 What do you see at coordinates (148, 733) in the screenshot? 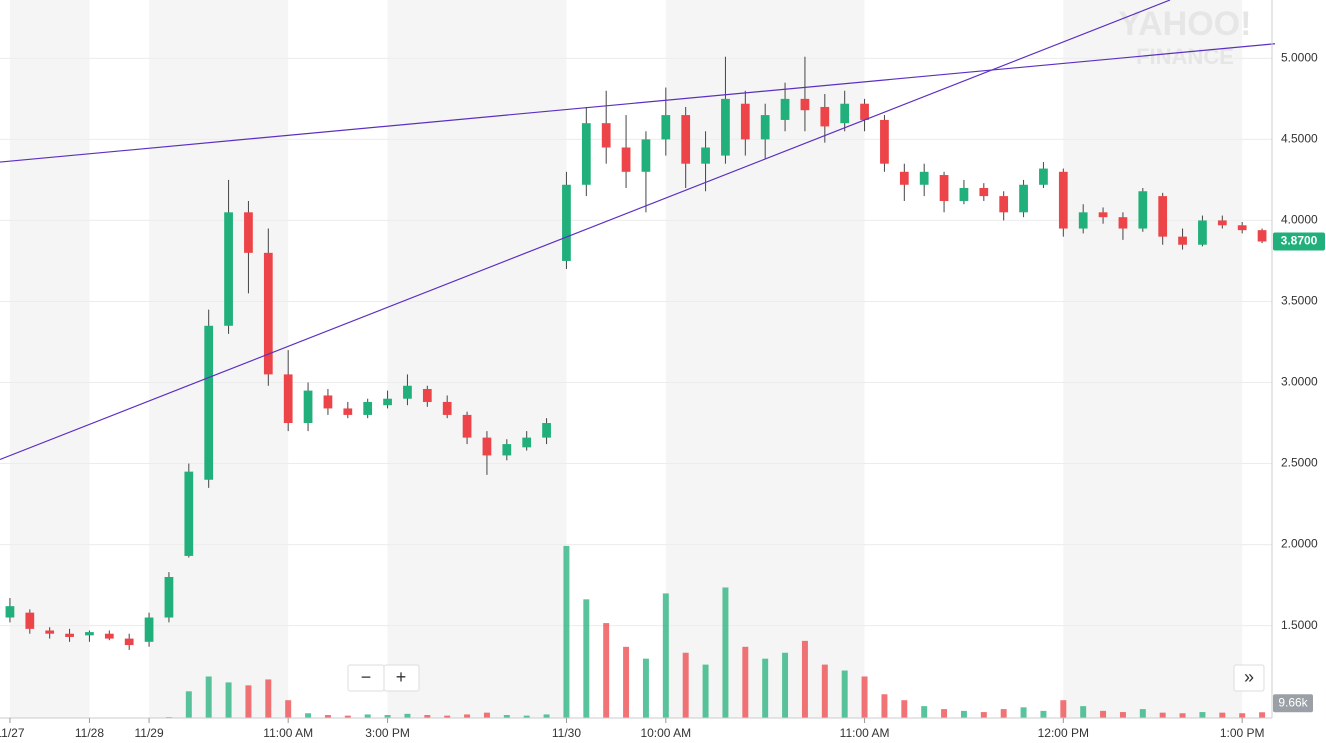
I see `x-tick-label: 11/29` at bounding box center [148, 733].